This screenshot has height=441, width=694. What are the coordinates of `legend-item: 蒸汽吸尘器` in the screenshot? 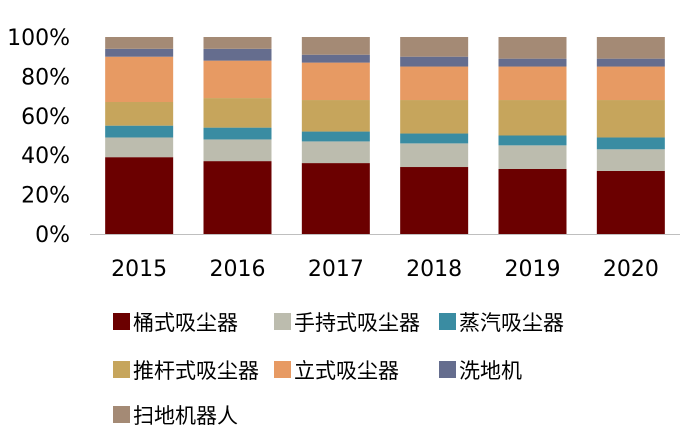 It's located at (501, 323).